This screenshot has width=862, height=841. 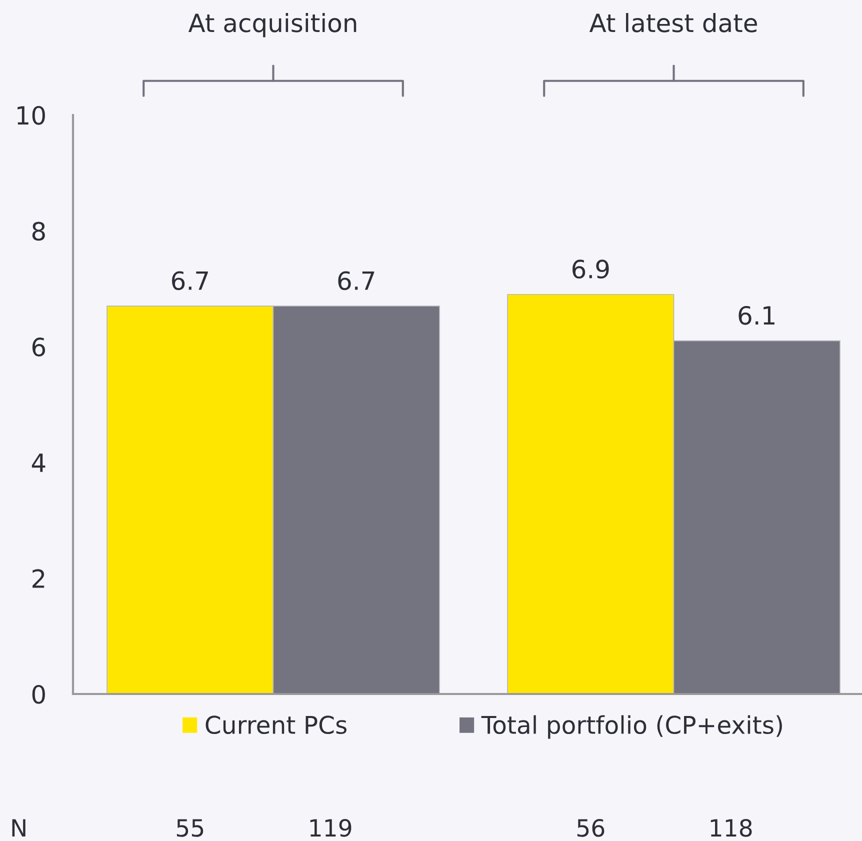 What do you see at coordinates (19, 828) in the screenshot?
I see `text: N` at bounding box center [19, 828].